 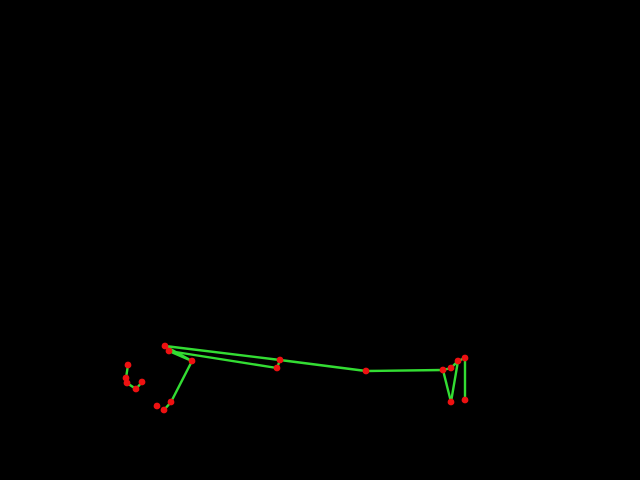 What do you see at coordinates (323, 365) in the screenshot?
I see `bone-j6-j8` at bounding box center [323, 365].